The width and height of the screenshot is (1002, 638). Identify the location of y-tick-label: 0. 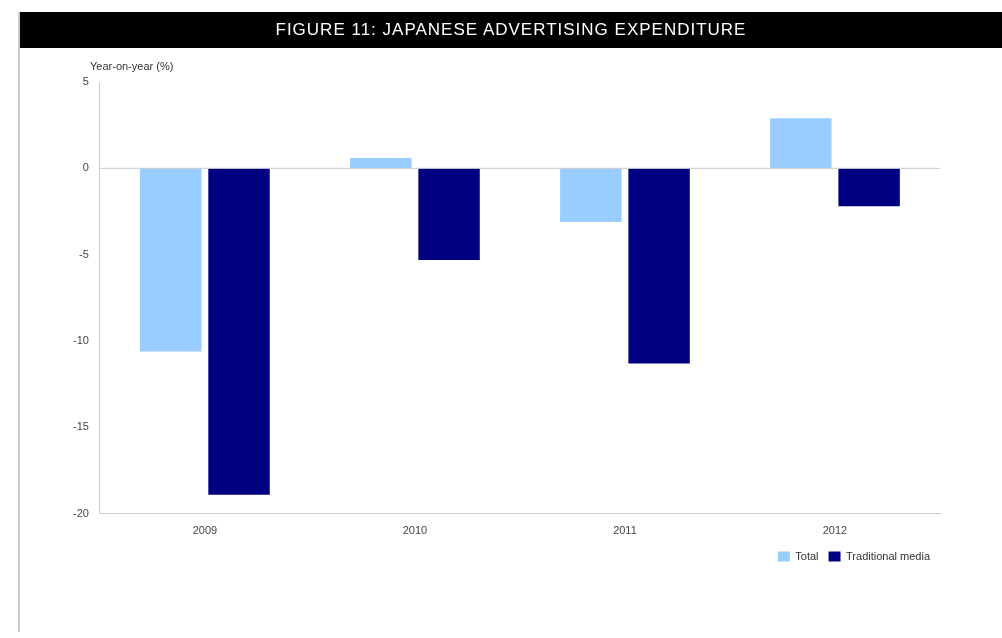
(85, 167).